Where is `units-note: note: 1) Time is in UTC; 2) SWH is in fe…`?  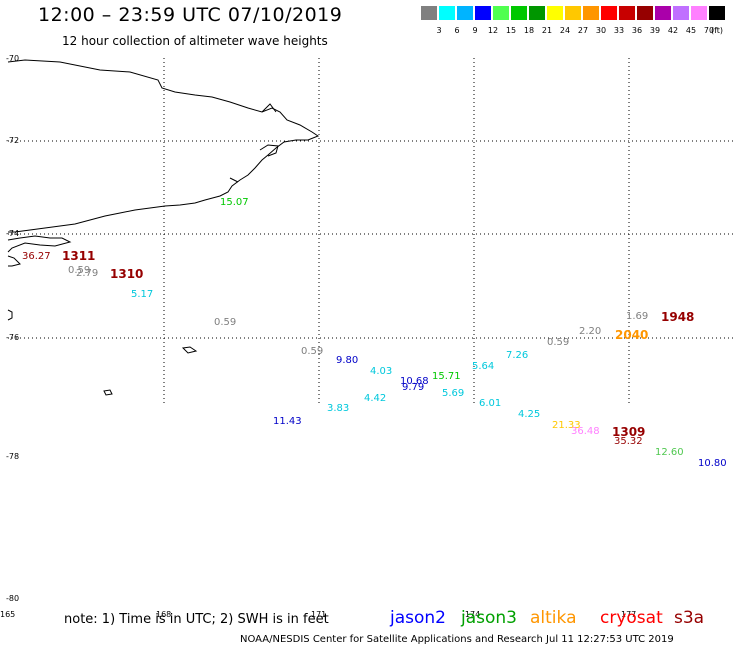
units-note: note: 1) Time is in UTC; 2) SWH is in fe… is located at coordinates (196, 619).